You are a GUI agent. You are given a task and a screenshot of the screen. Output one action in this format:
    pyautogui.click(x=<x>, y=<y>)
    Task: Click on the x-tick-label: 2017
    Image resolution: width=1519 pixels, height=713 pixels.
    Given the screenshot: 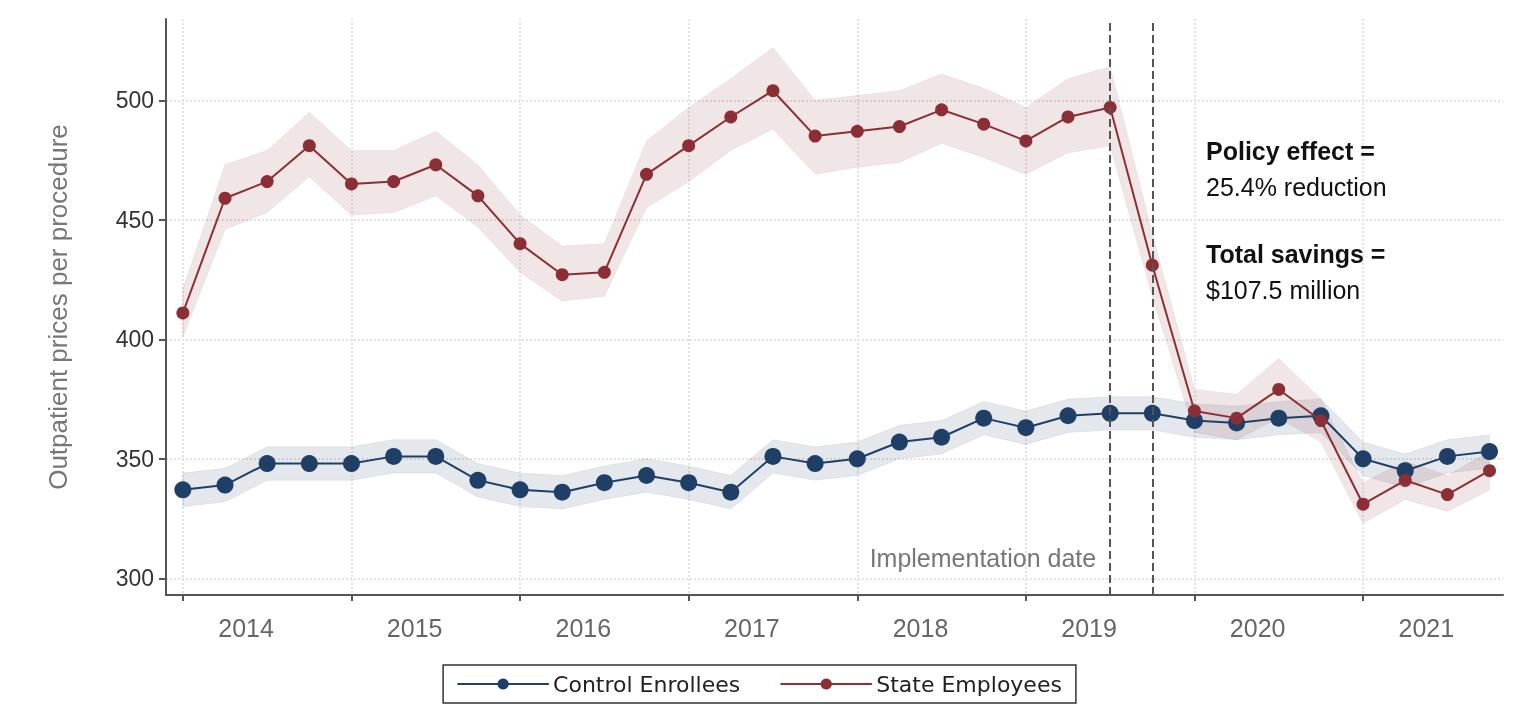 What is the action you would take?
    pyautogui.click(x=752, y=627)
    